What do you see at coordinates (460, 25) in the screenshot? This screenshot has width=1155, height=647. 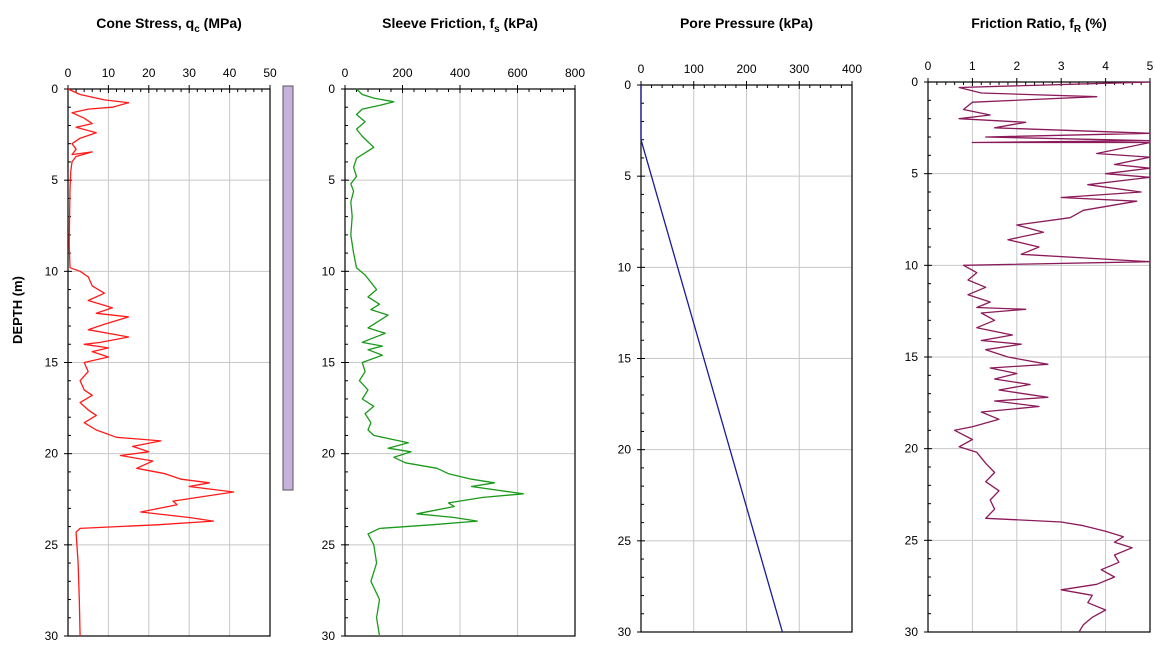 I see `chart-title: Sleeve Friction, fs (kPa)` at bounding box center [460, 25].